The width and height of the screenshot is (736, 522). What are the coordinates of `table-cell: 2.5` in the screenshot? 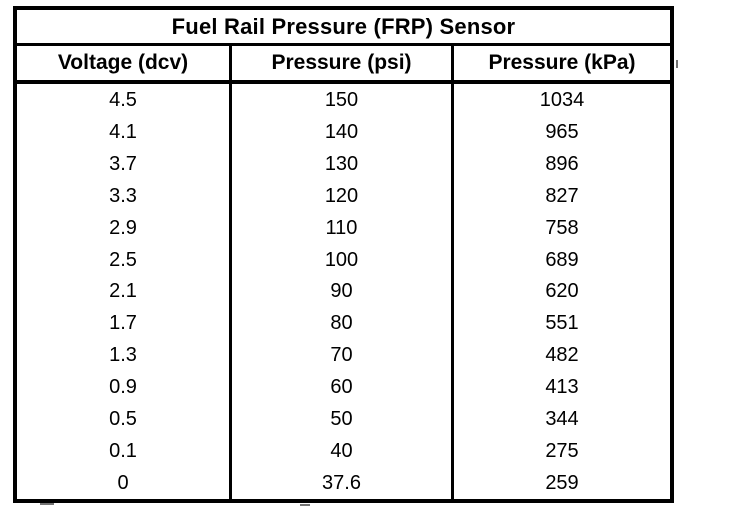 It's located at (124, 259).